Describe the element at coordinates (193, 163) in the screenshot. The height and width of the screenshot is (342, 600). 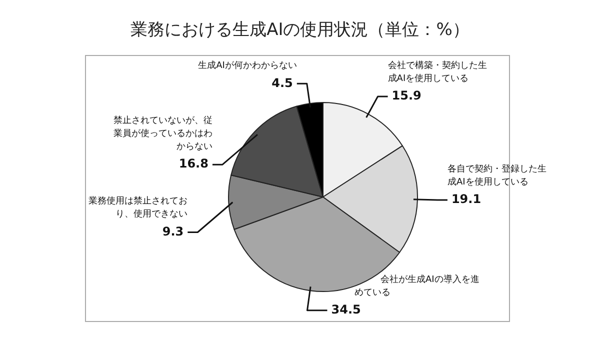
I see `data-label: 16.8` at that location.